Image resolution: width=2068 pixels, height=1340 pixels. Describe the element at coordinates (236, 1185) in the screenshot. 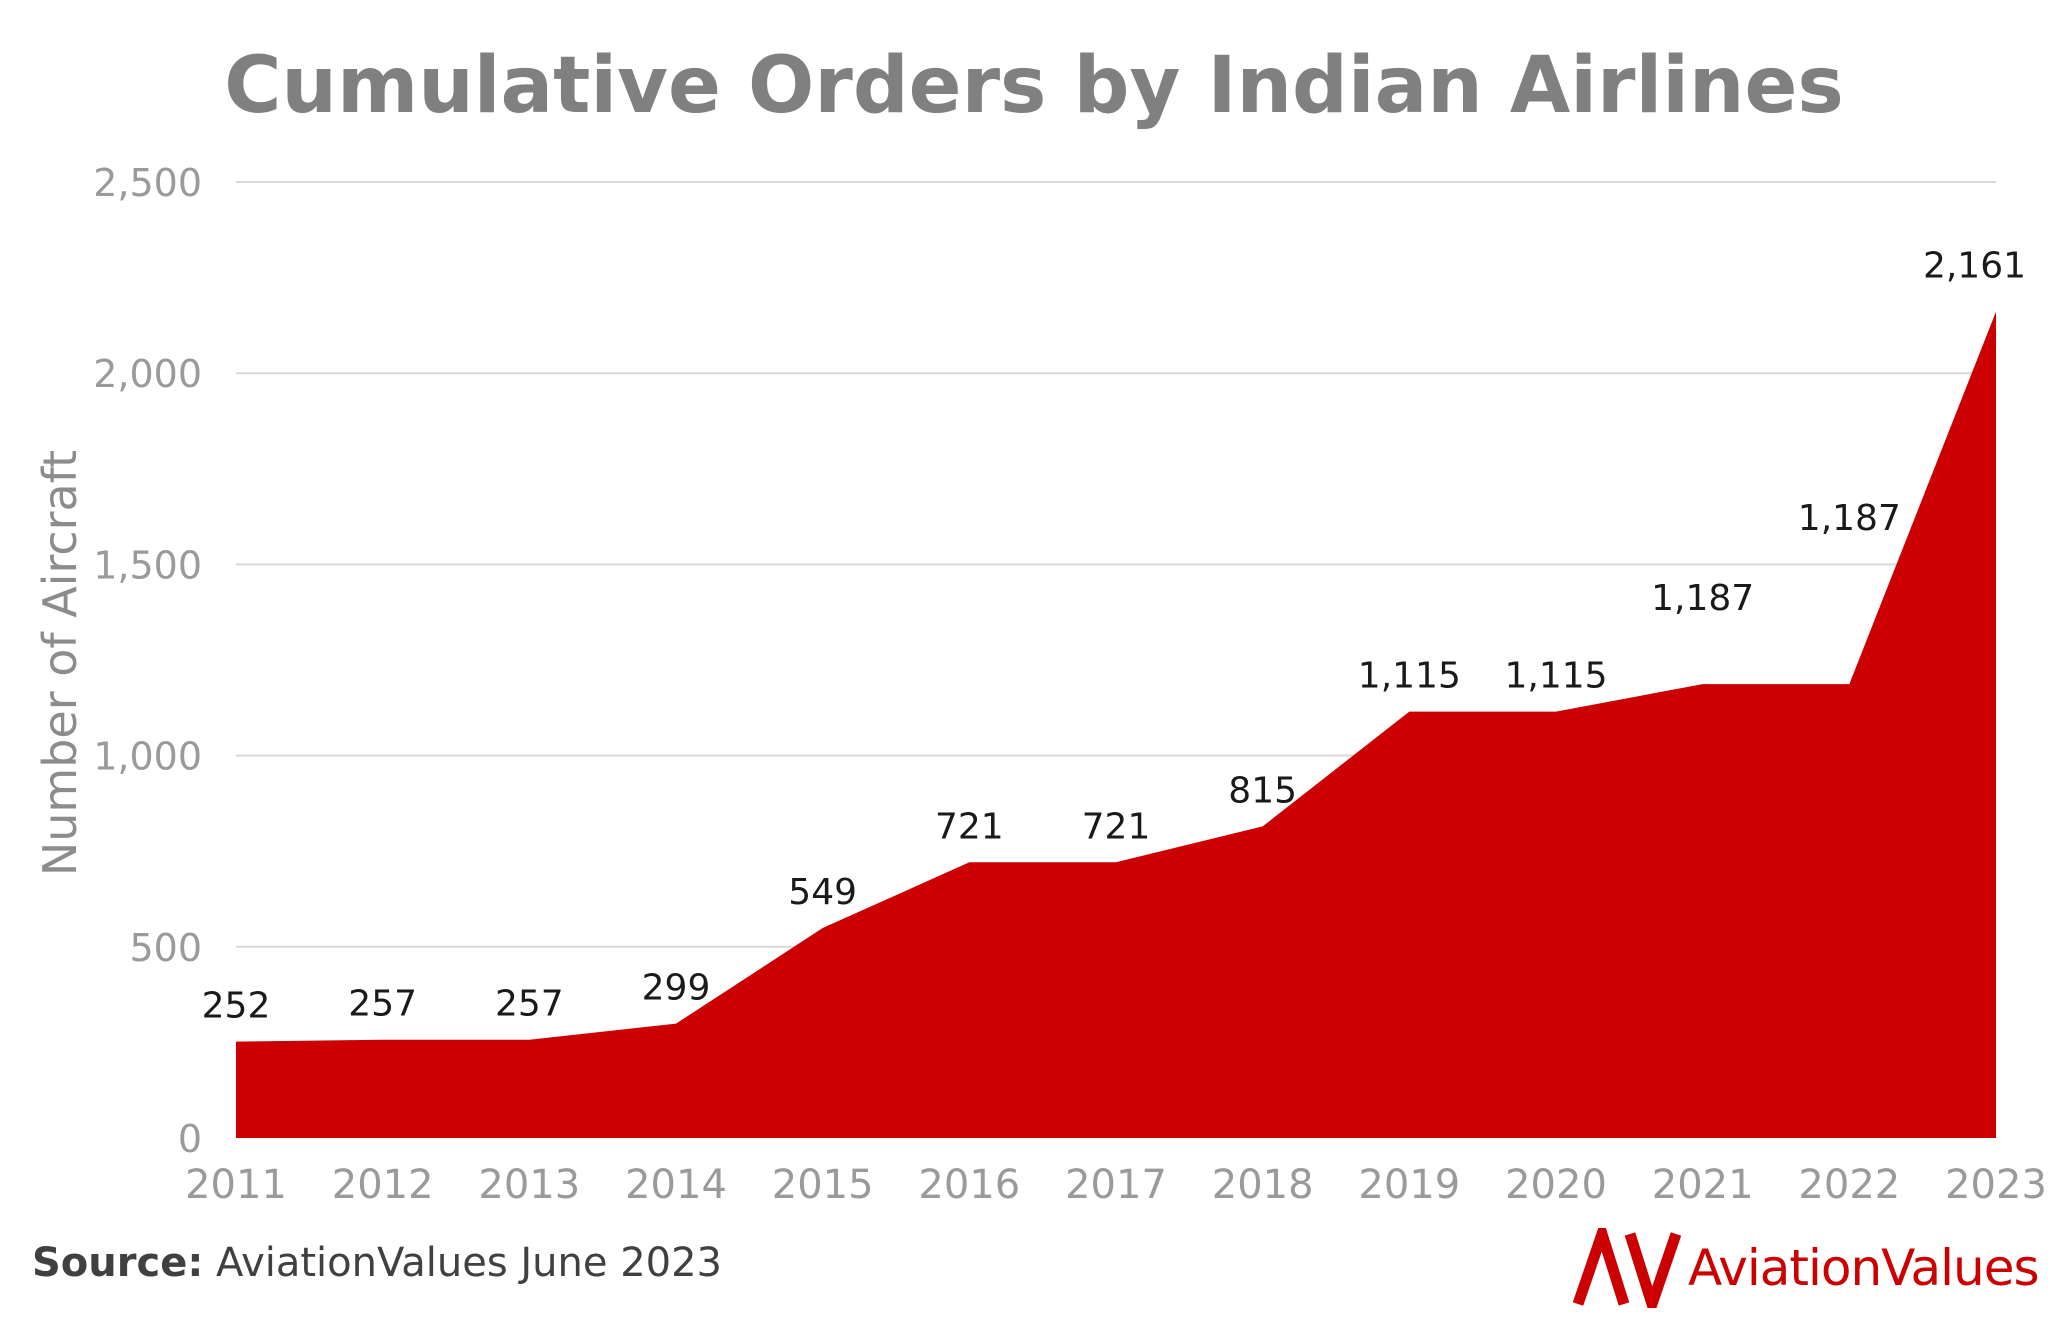

I see `x-tick-label: 2011` at that location.